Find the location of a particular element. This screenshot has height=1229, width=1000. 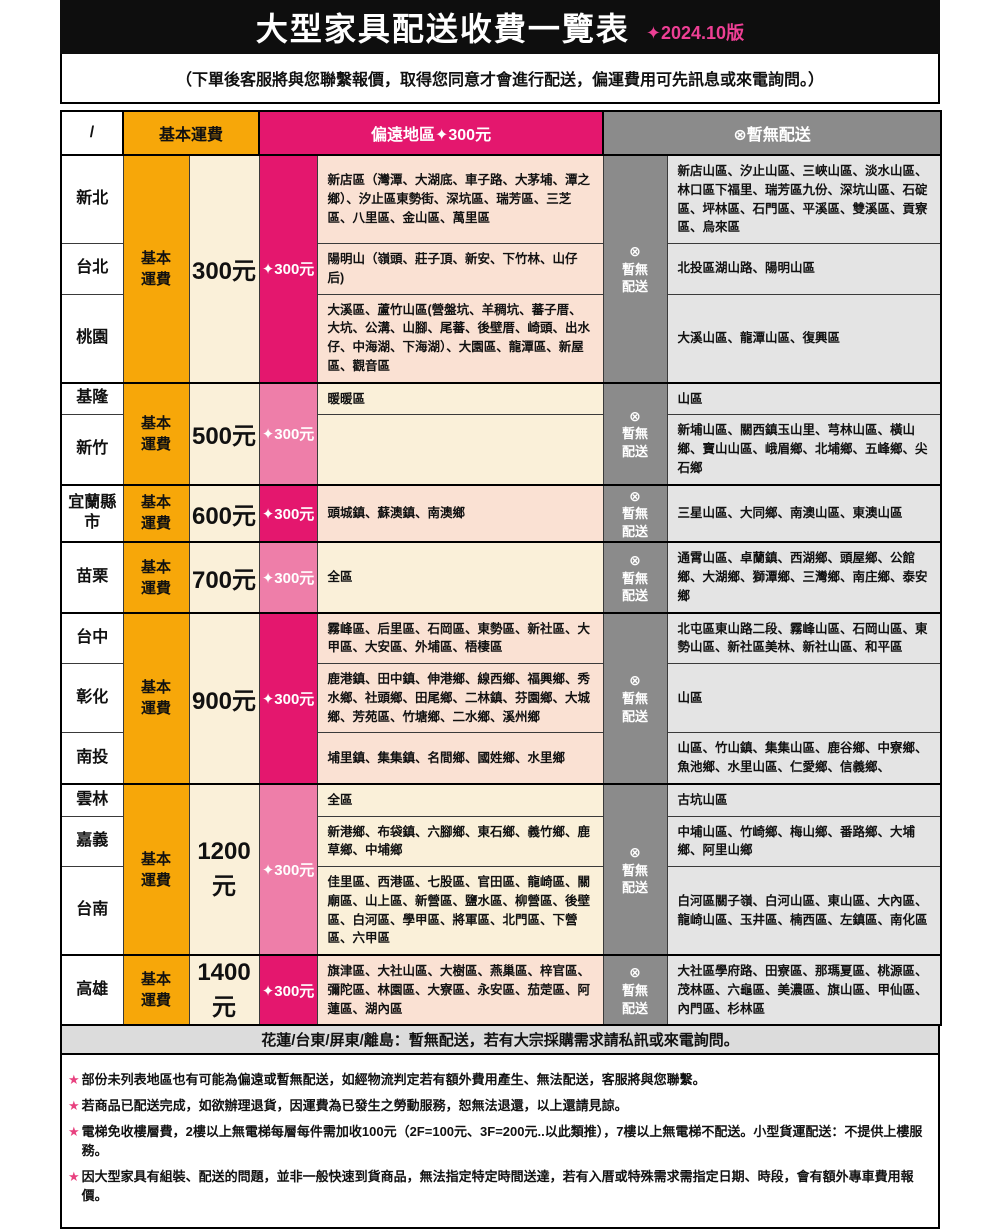

title-bar: 大型家具配送收費一覽表 ✦2024.10版 is located at coordinates (500, 27).